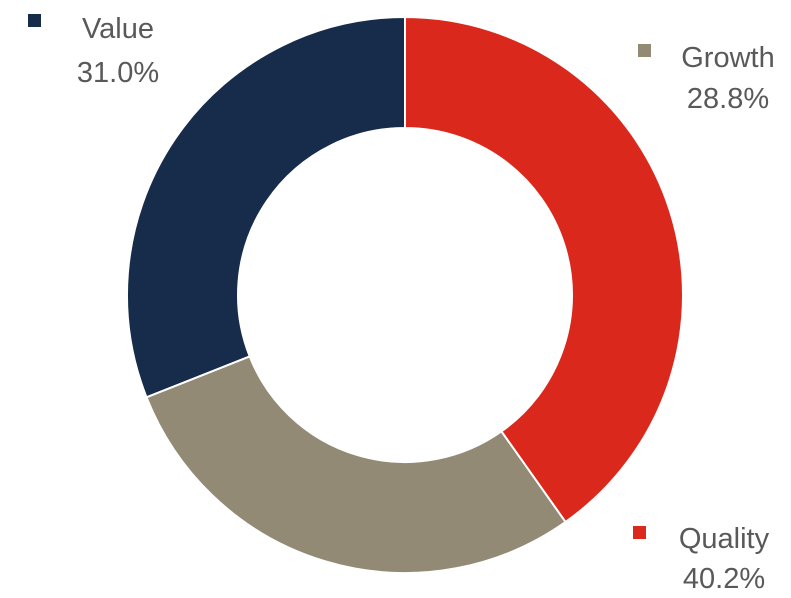 This screenshot has width=791, height=598. What do you see at coordinates (728, 99) in the screenshot?
I see `value-label-growth: 28.8%` at bounding box center [728, 99].